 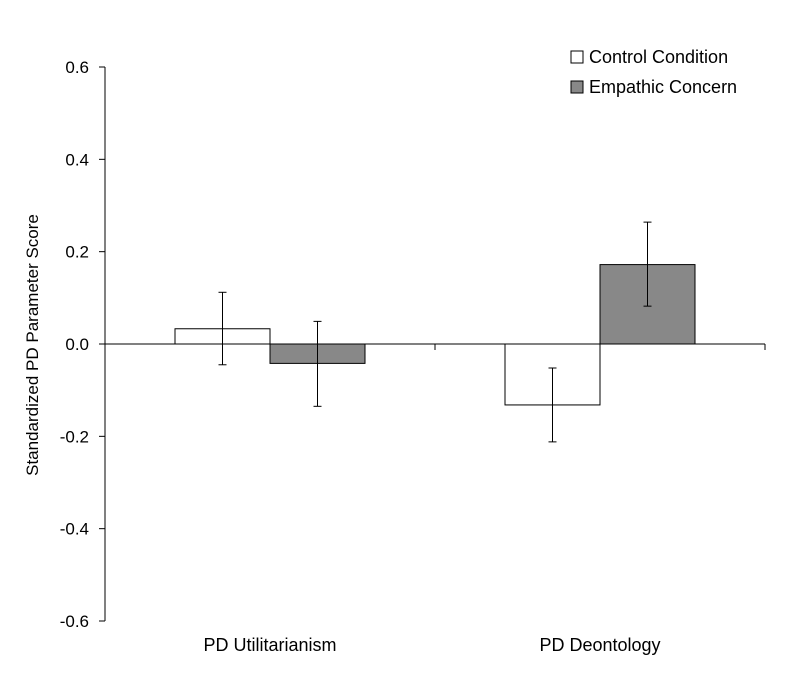 What do you see at coordinates (77, 252) in the screenshot?
I see `y-tick-label: 0.2` at bounding box center [77, 252].